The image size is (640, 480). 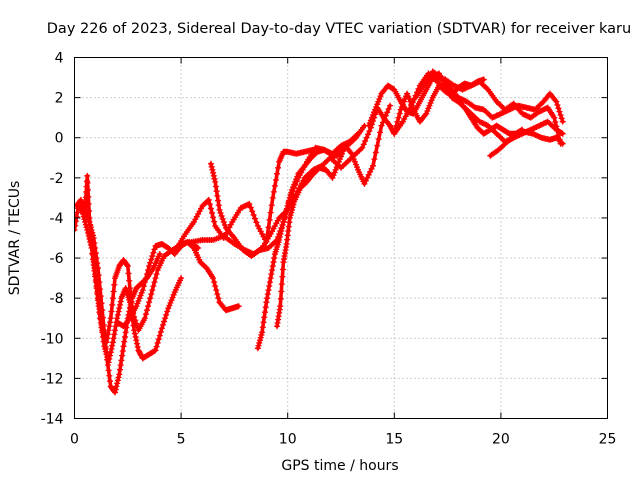 What do you see at coordinates (394, 440) in the screenshot?
I see `x-tick-label: 15` at bounding box center [394, 440].